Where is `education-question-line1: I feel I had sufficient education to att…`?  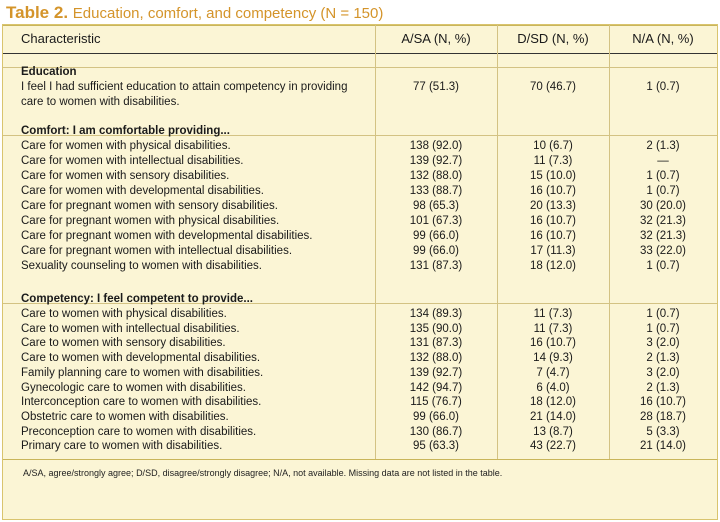 education-question-line1: I feel I had sufficient education to att… is located at coordinates (184, 87).